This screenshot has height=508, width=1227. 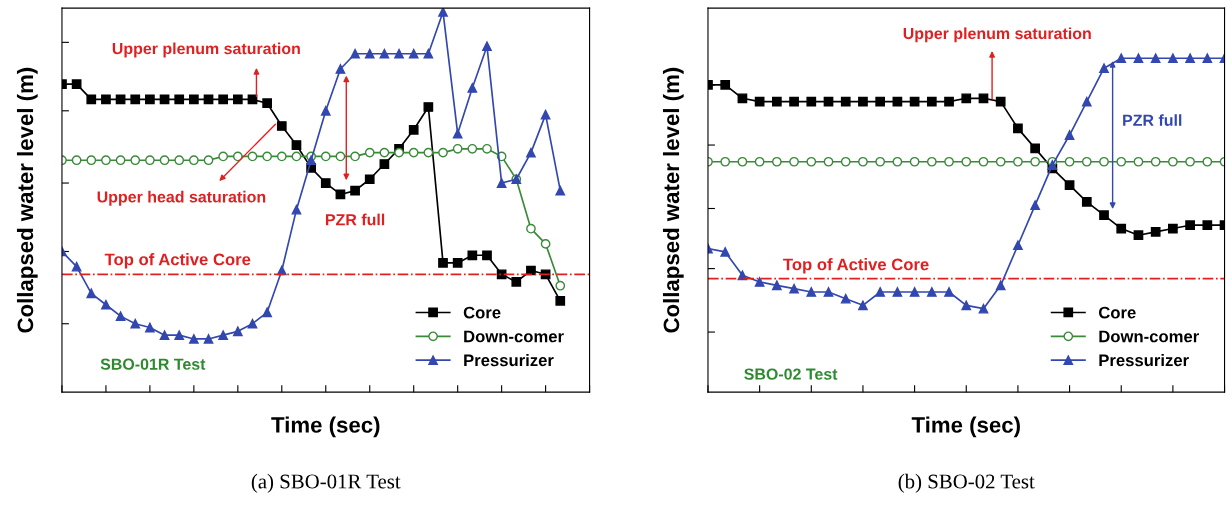 What do you see at coordinates (153, 364) in the screenshot?
I see `annotation: SBO-01R Test` at bounding box center [153, 364].